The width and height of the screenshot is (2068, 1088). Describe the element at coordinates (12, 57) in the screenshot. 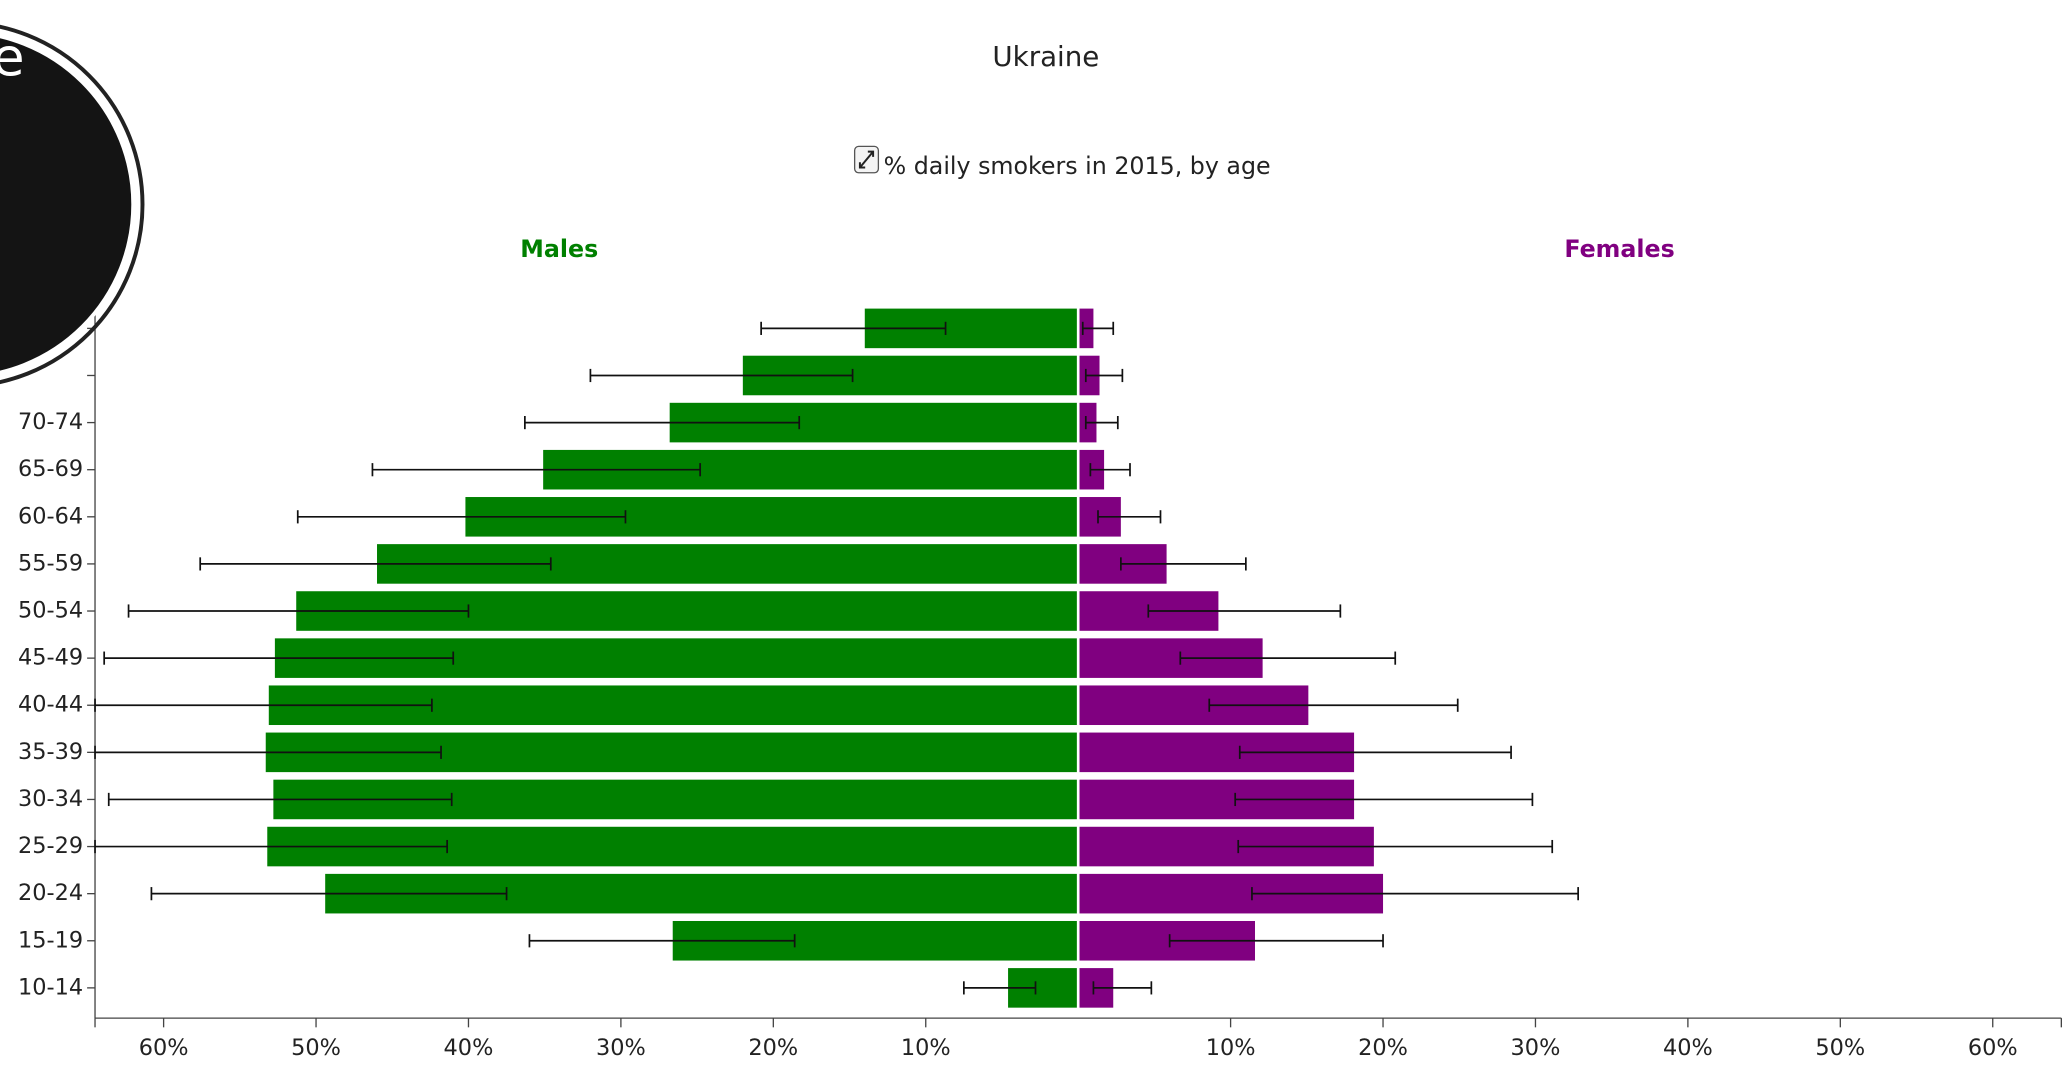

I see `overlay-text: e` at that location.